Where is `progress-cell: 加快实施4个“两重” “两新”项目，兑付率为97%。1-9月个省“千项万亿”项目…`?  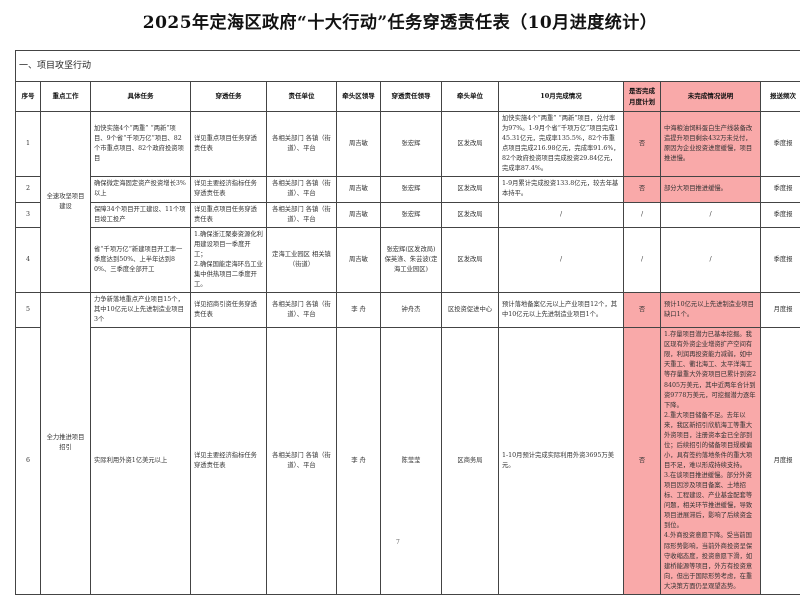
progress-cell: 加快实施4个“两重” “两新”项目，兑付率为97%。1-9月个省“千项万亿”项目… is located at coordinates (561, 144).